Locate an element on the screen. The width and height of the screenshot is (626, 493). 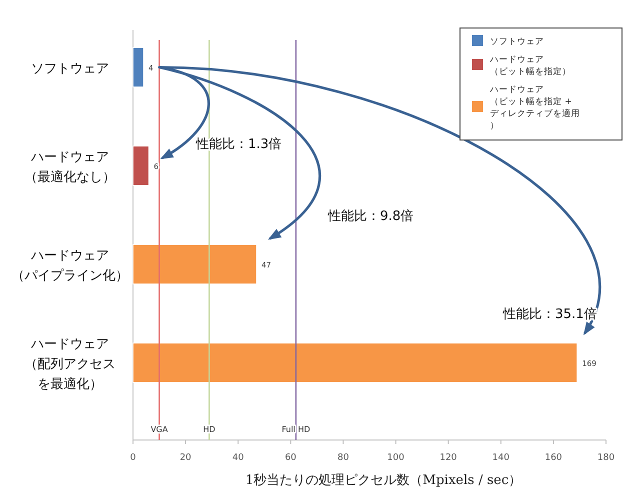
y-tick-label: ハードウェア（パイプライン化） is located at coordinates (70, 266).